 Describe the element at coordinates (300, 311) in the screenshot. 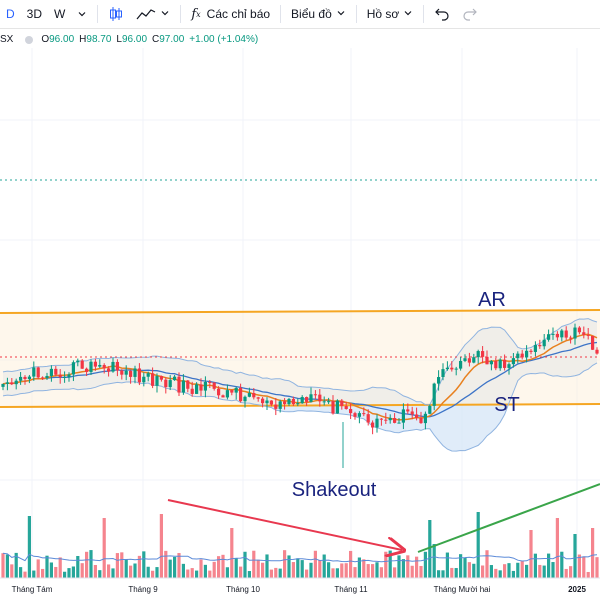

I see `range-resistance-line` at that location.